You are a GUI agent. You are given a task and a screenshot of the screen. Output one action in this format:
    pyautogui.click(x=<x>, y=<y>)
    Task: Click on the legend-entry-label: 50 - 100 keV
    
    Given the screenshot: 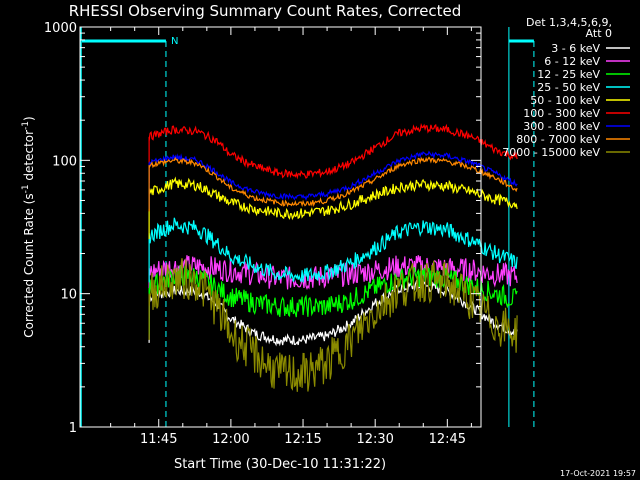 What is the action you would take?
    pyautogui.click(x=565, y=100)
    